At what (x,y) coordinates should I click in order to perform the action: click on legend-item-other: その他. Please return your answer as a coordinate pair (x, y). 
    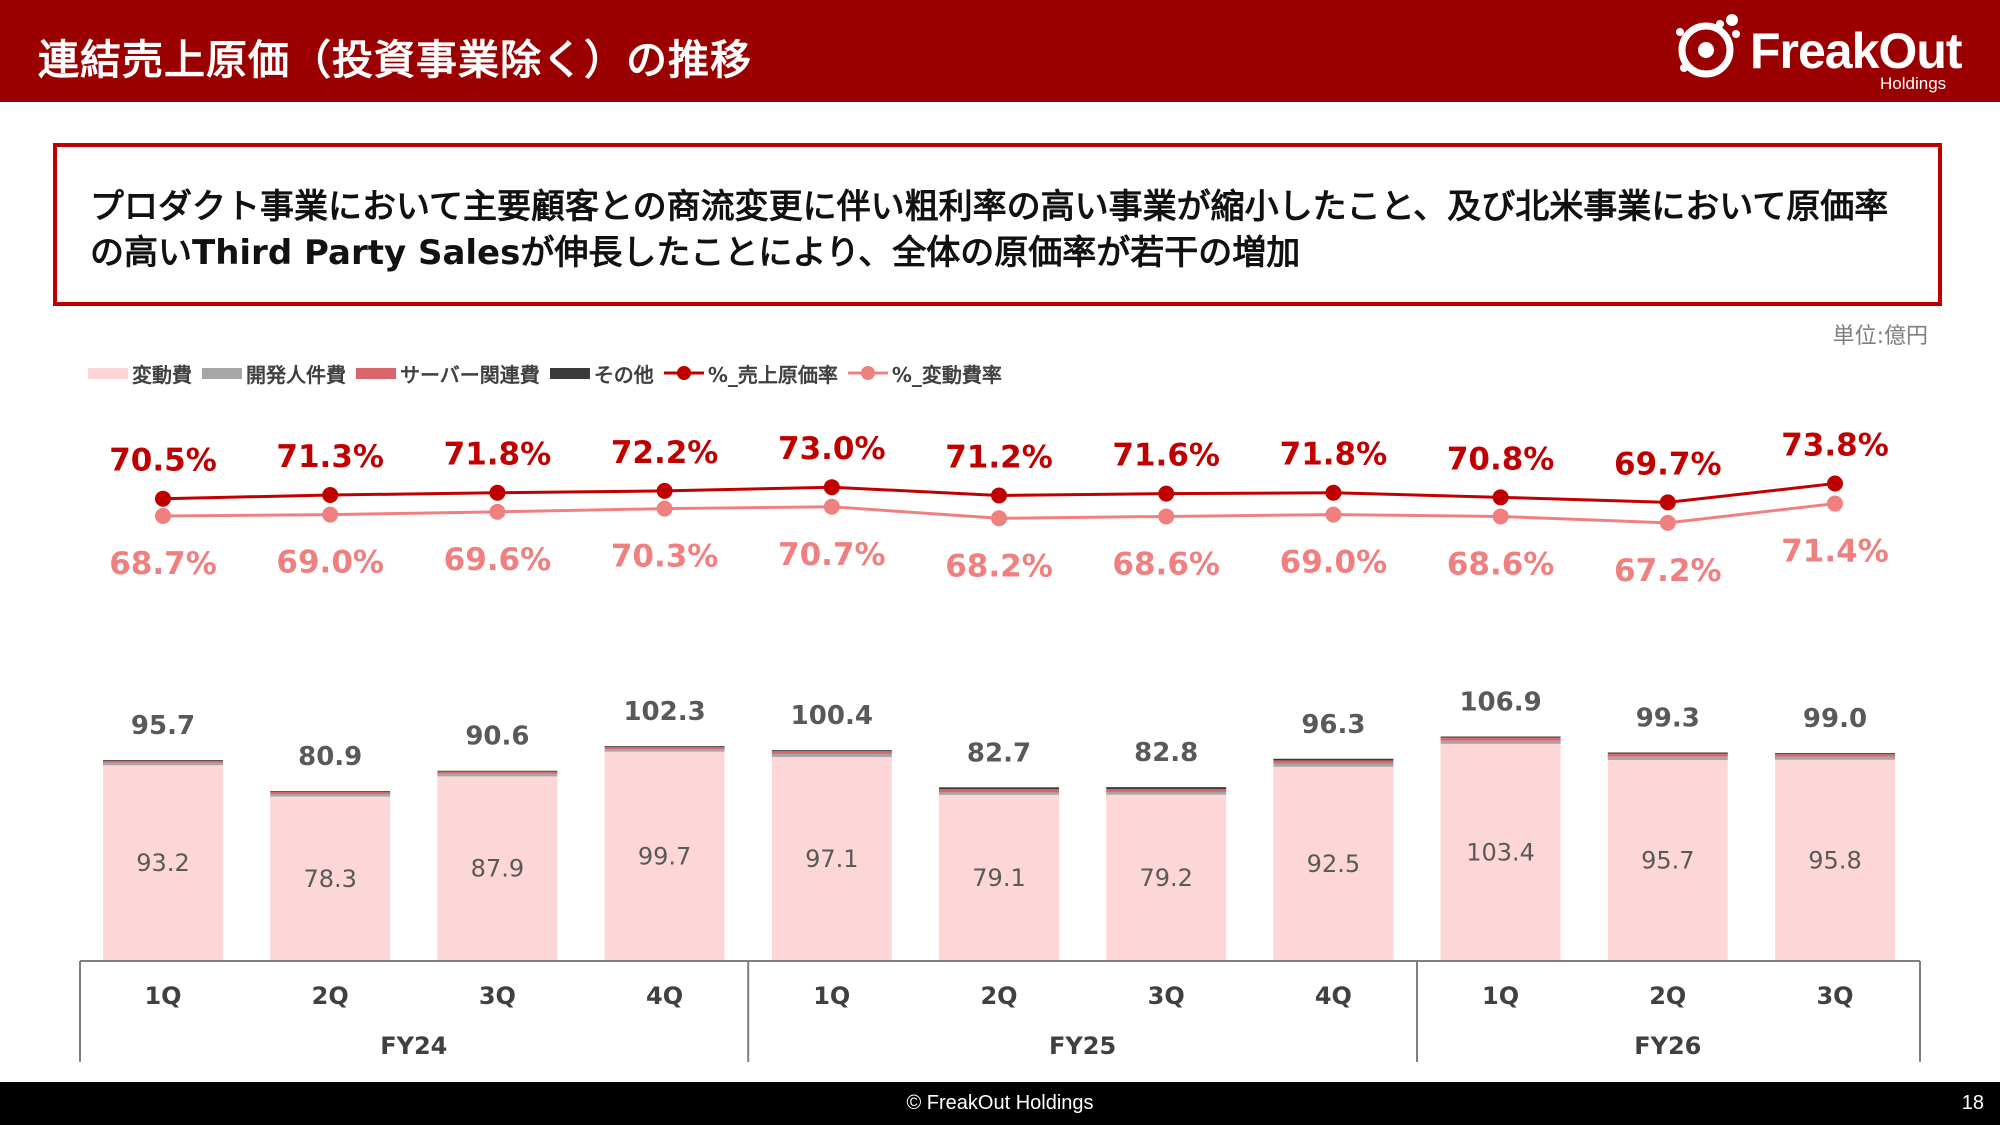
    Looking at the image, I should click on (601, 373).